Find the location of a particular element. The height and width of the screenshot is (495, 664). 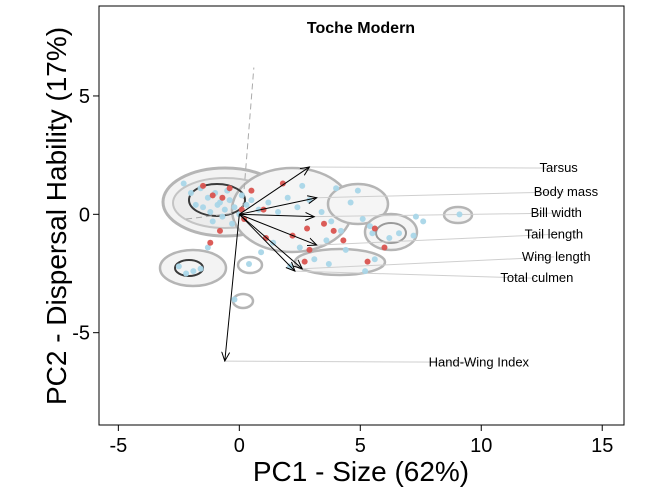

vector-label: Tail length is located at coordinates (554, 233).